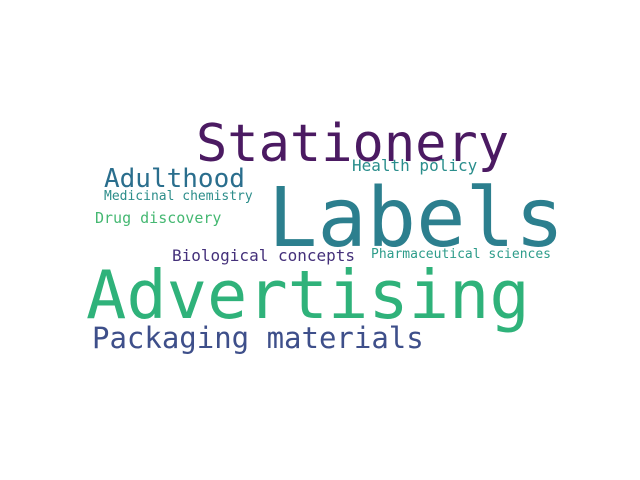  Describe the element at coordinates (308, 295) in the screenshot. I see `word-advertising: Advertising` at that location.